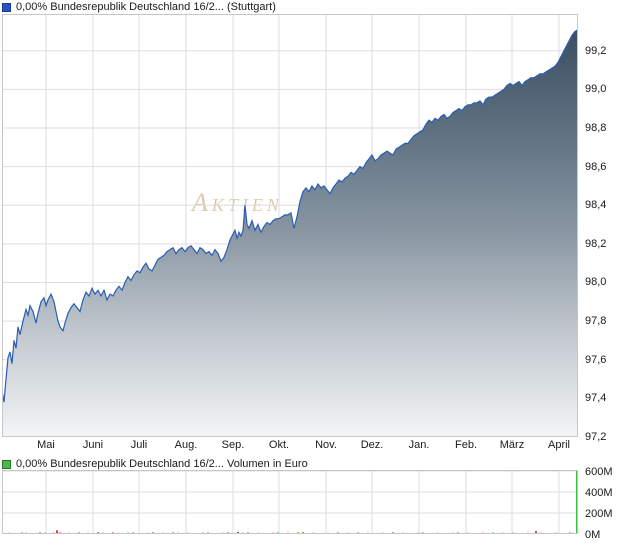 Image resolution: width=620 pixels, height=546 pixels. Describe the element at coordinates (599, 472) in the screenshot. I see `volume-y-tick-label: 600M` at that location.